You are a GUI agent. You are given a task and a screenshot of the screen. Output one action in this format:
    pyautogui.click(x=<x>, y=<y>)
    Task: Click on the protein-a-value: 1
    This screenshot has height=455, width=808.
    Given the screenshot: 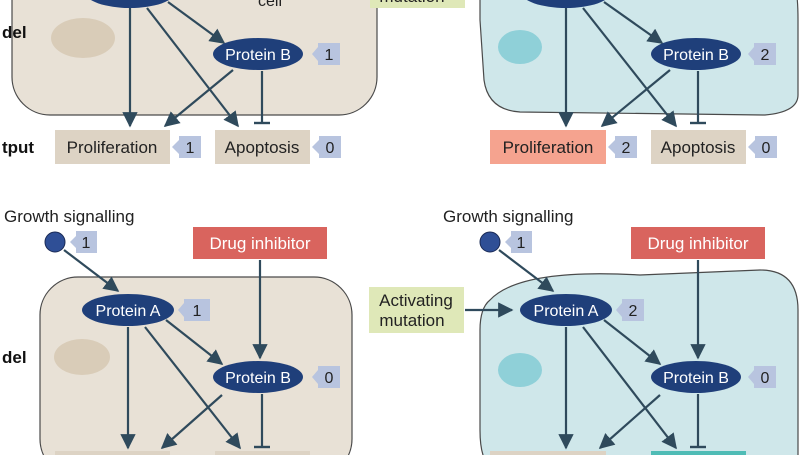 What is the action you would take?
    pyautogui.click(x=197, y=311)
    